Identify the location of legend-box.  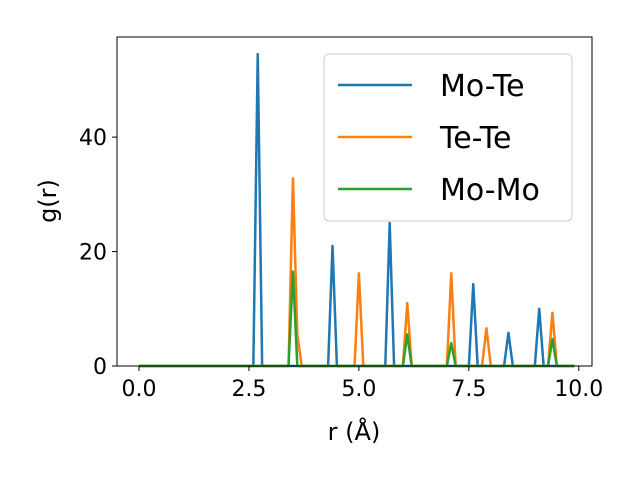
(448, 137).